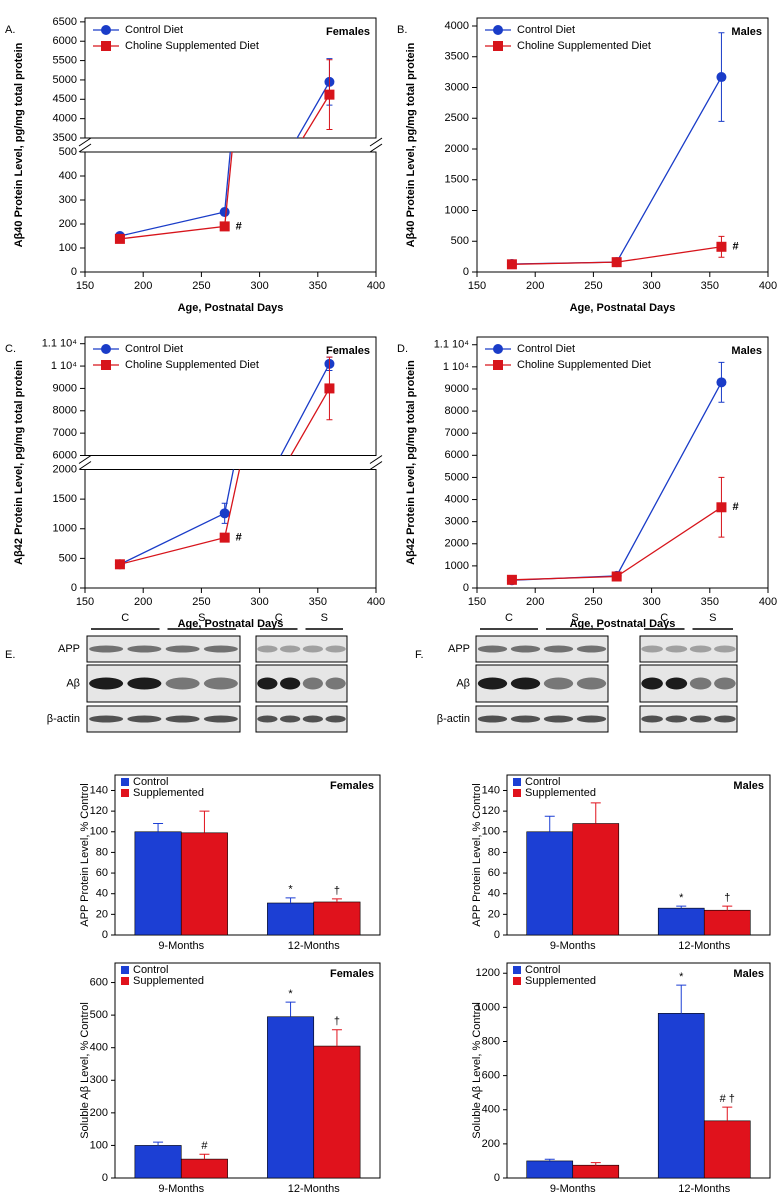 Image resolution: width=781 pixels, height=1200 pixels. Describe the element at coordinates (727, 1099) in the screenshot. I see `annotation: # †` at that location.